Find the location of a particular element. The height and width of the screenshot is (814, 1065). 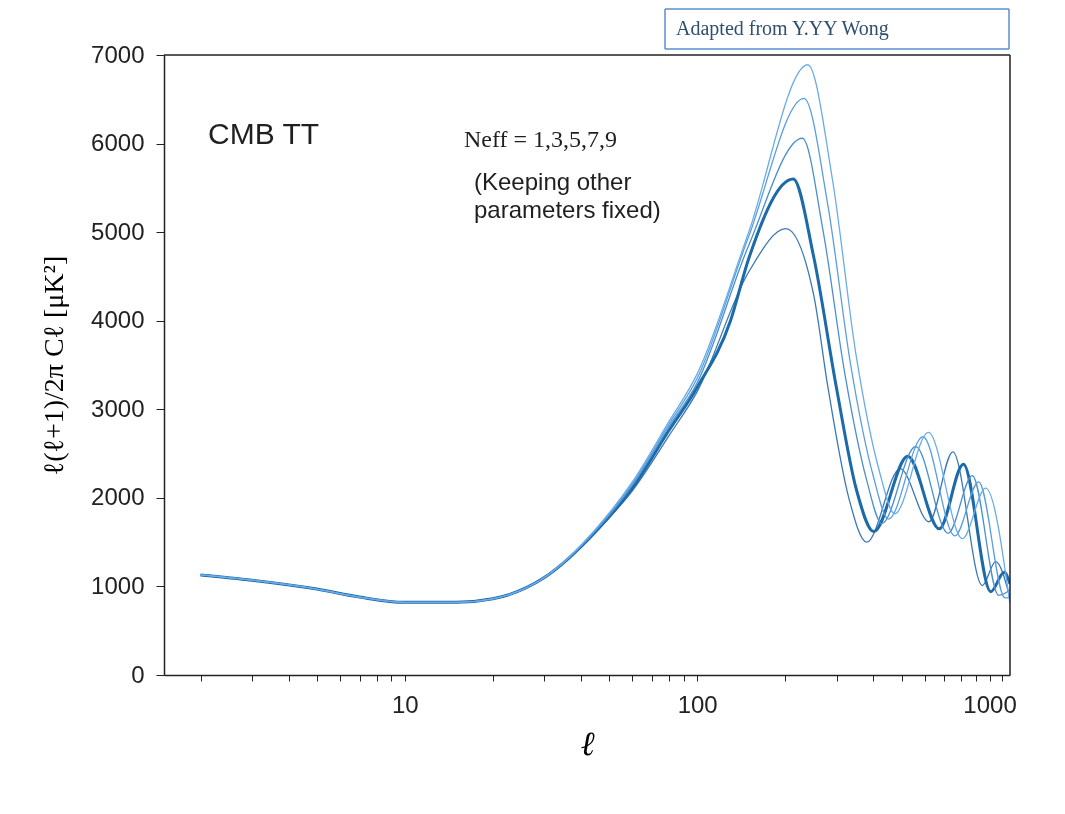

y-tick-label: 3000 is located at coordinates (118, 408).